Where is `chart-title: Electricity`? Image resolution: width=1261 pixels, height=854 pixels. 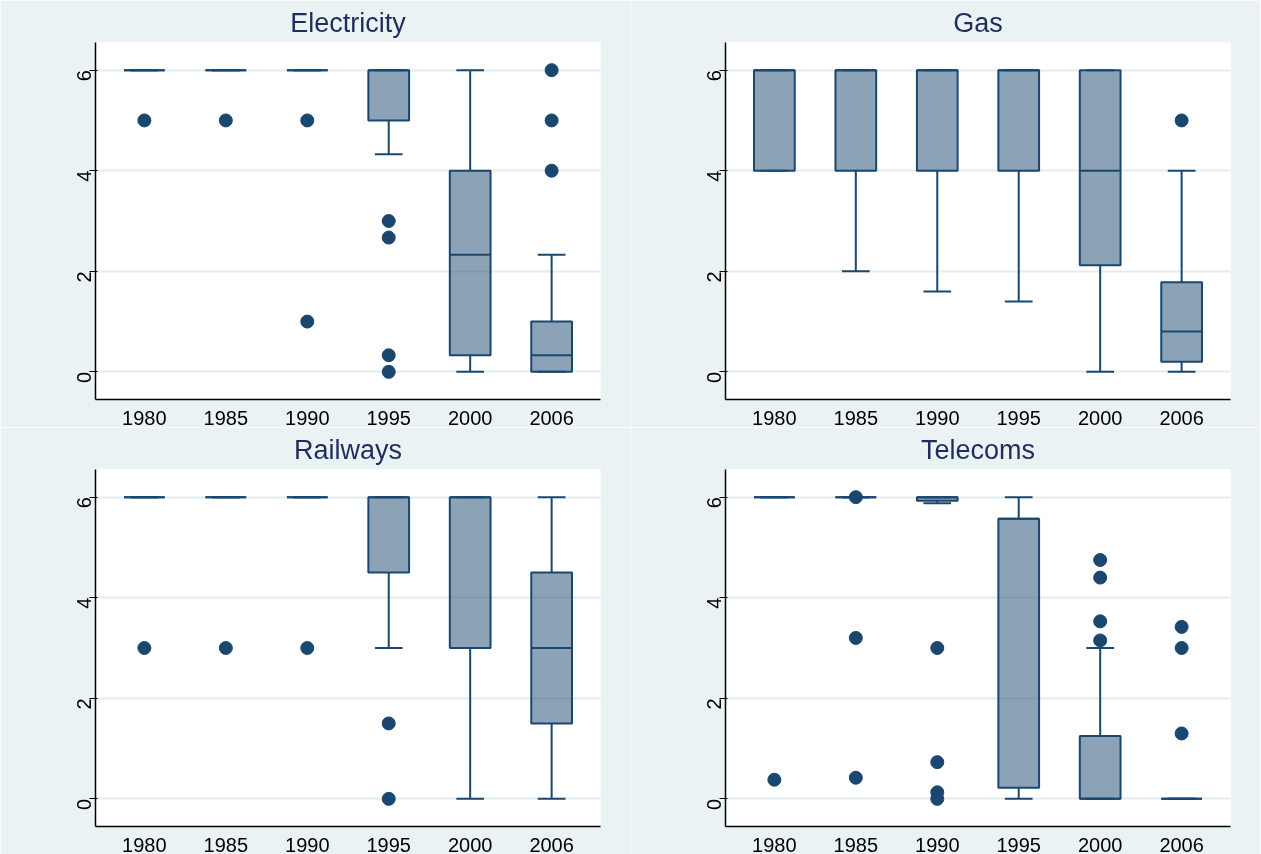
chart-title: Electricity is located at coordinates (348, 22).